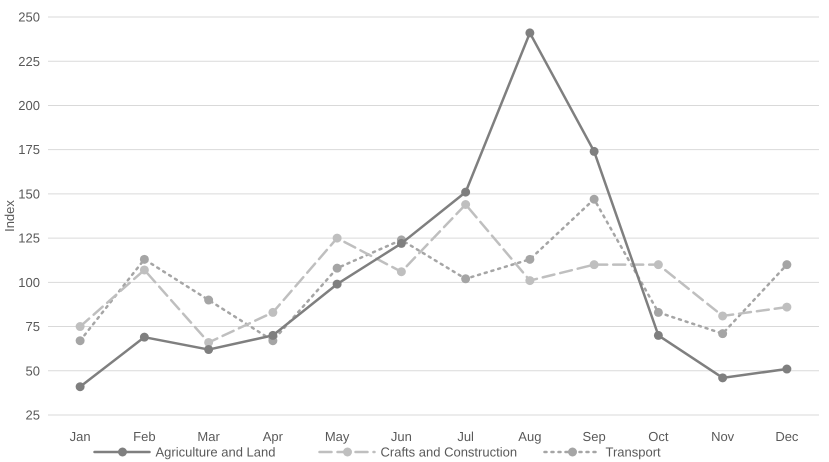 This screenshot has height=462, width=829. Describe the element at coordinates (658, 436) in the screenshot. I see `x-tick-label: Oct` at that location.